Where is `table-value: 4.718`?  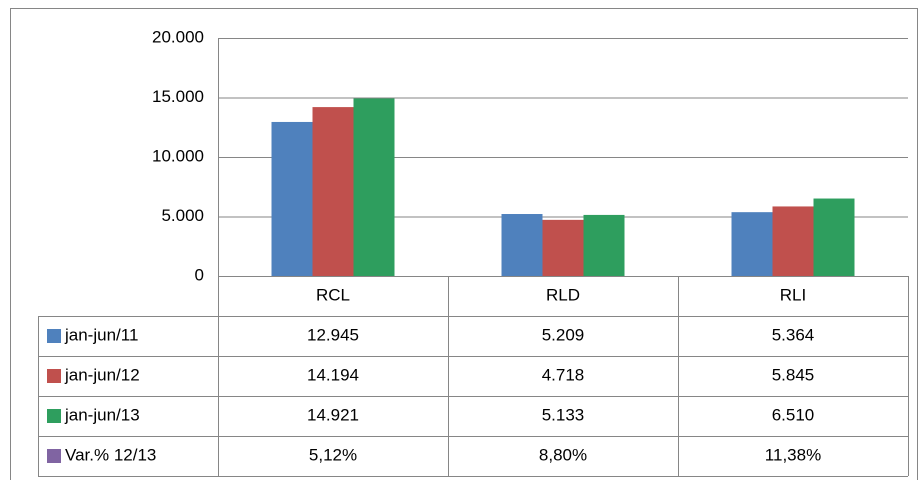 table-value: 4.718 is located at coordinates (563, 374).